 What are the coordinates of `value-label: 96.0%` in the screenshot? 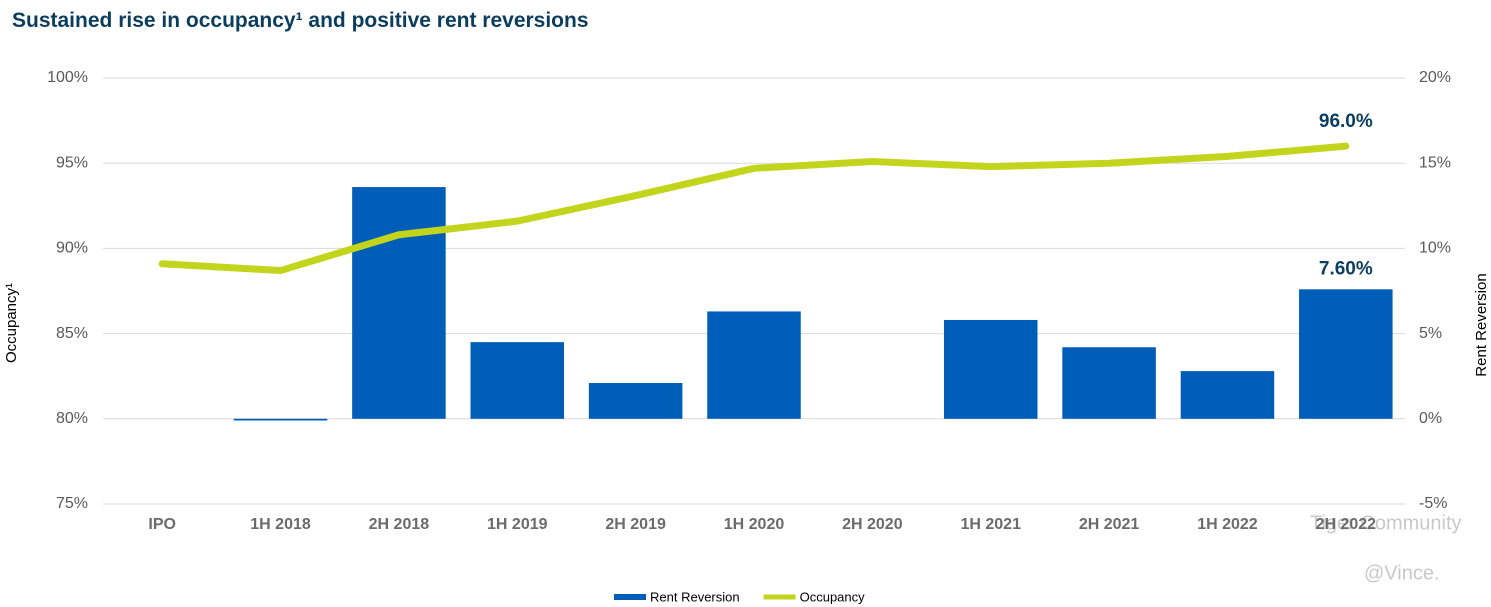 It's located at (1346, 121).